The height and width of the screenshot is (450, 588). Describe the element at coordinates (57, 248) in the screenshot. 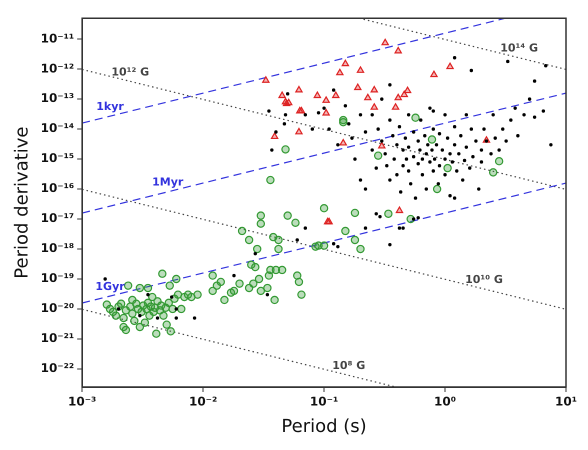

I see `y-tick-label: 10⁻¹⁸` at that location.